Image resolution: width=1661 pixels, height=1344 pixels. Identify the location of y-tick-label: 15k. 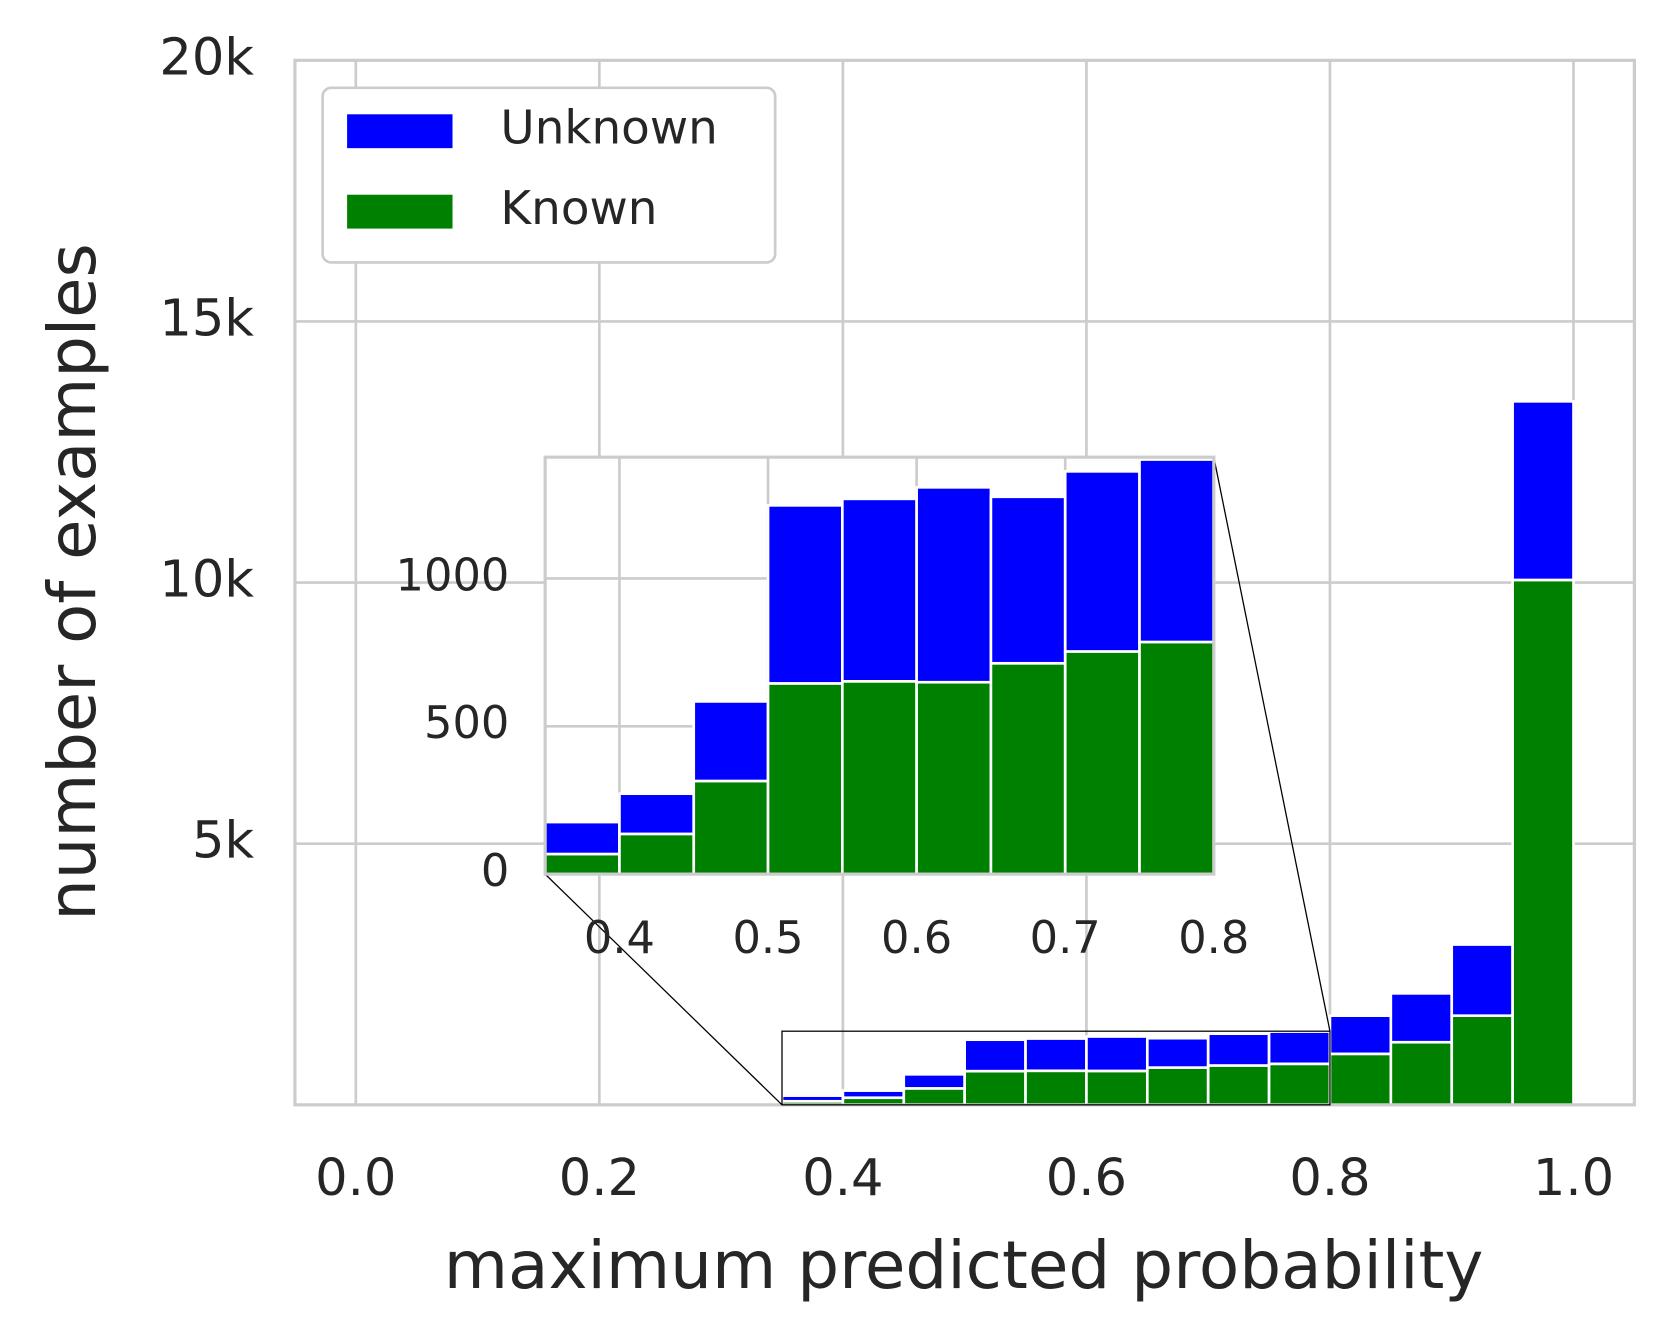
(206, 319).